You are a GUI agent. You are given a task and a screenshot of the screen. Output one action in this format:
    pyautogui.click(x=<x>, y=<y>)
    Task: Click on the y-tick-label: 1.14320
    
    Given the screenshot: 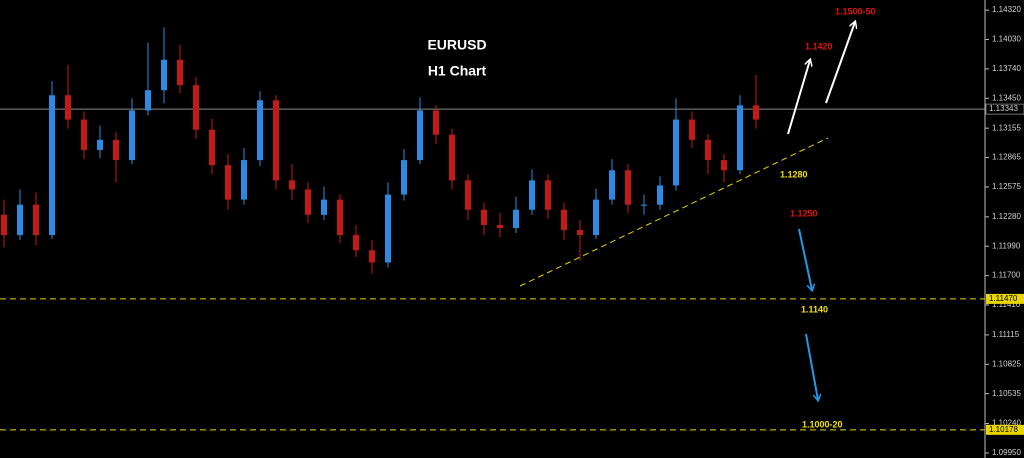 What is the action you would take?
    pyautogui.click(x=1006, y=9)
    